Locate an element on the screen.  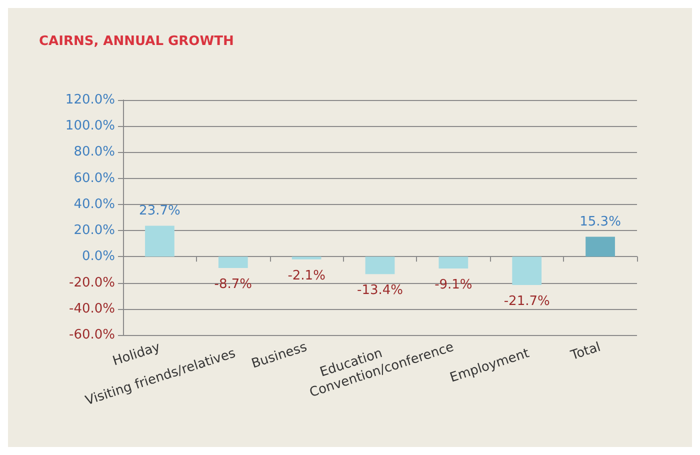
data-label: -13.4% is located at coordinates (380, 290).